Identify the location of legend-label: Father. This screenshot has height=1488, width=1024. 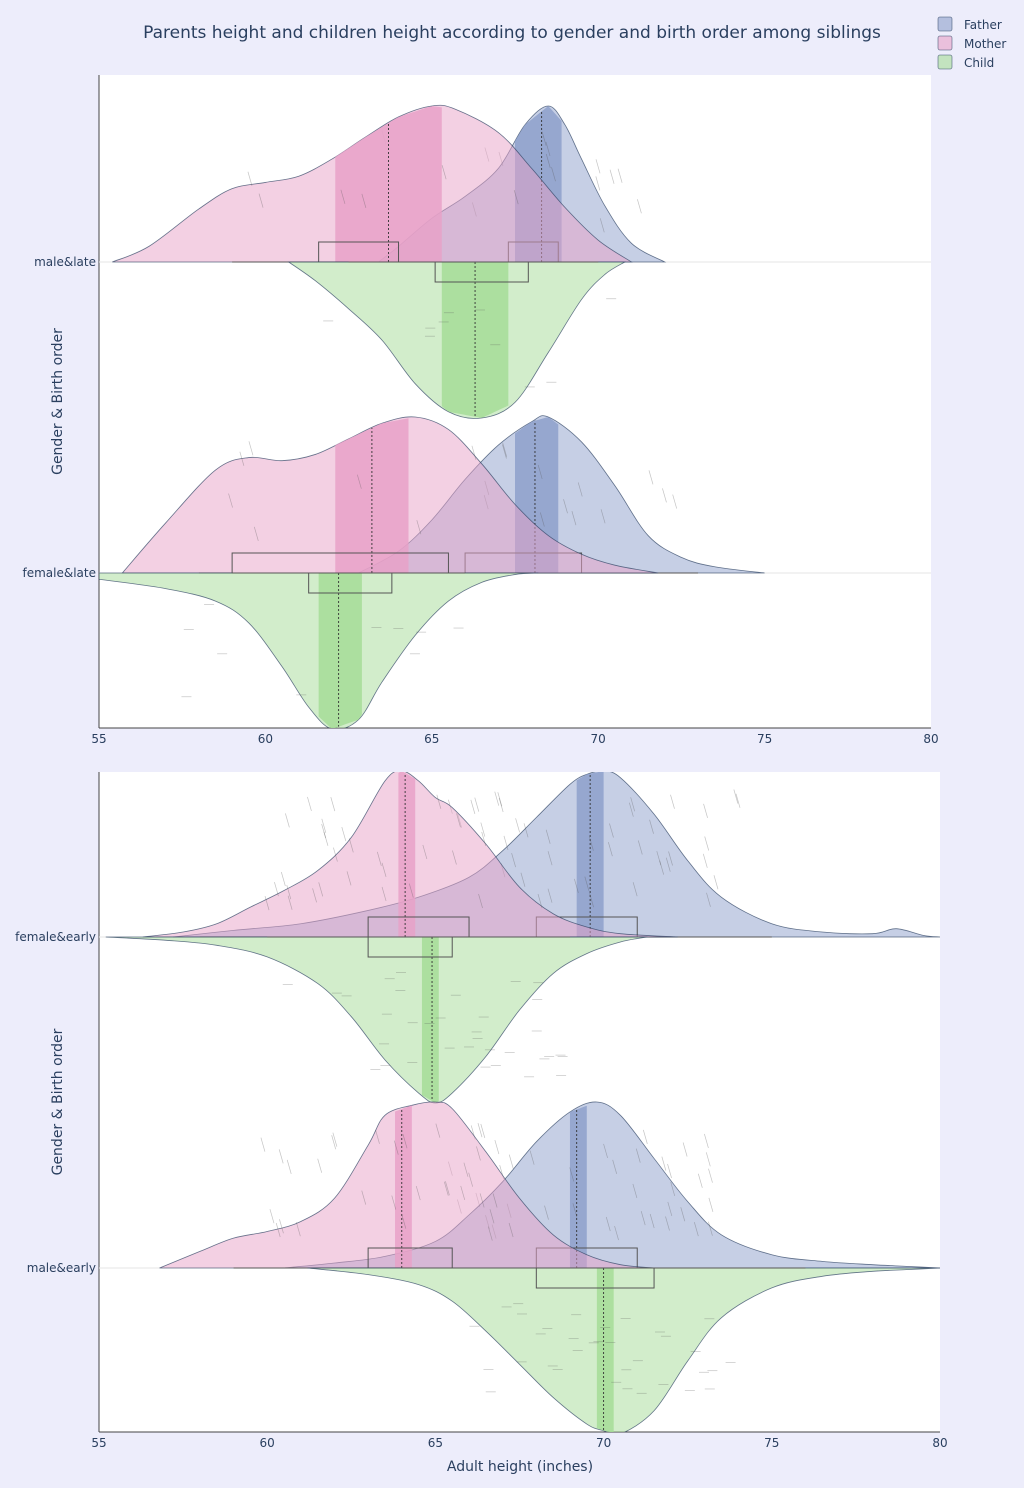
(983, 25).